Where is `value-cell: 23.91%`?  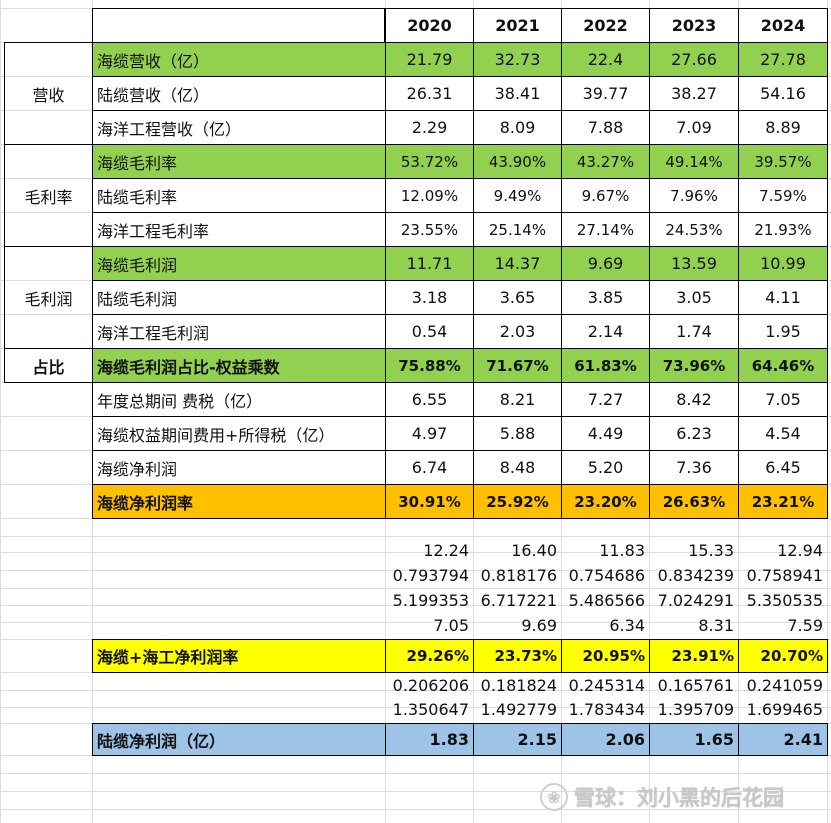
value-cell: 23.91% is located at coordinates (694, 656).